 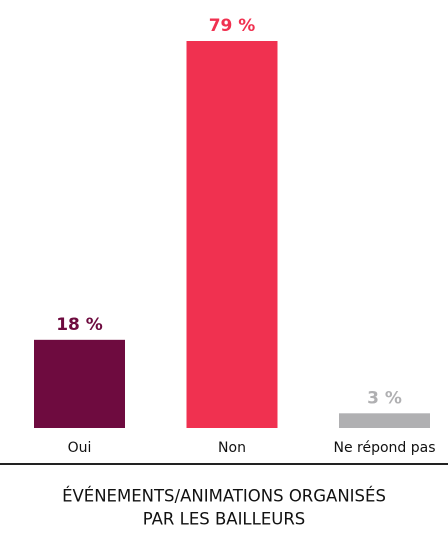 What do you see at coordinates (79, 325) in the screenshot?
I see `value-label: 18 %` at bounding box center [79, 325].